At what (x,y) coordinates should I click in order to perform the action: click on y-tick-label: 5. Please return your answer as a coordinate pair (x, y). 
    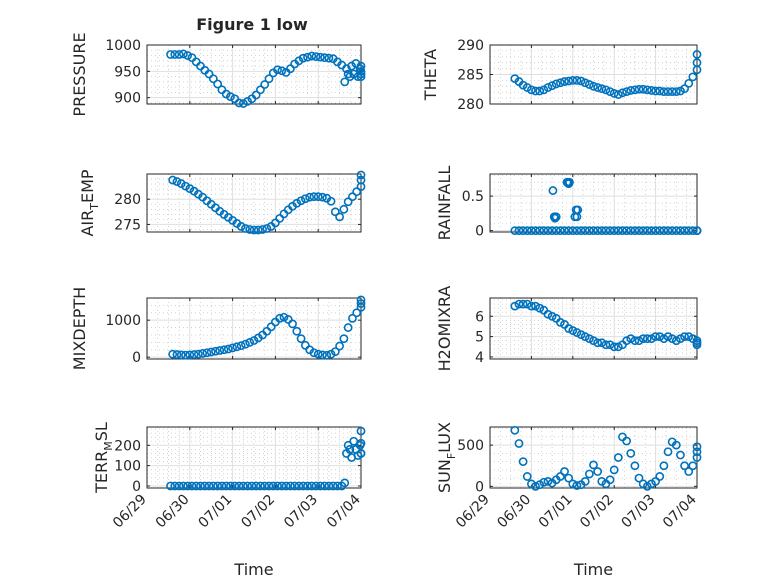
    Looking at the image, I should click on (479, 338).